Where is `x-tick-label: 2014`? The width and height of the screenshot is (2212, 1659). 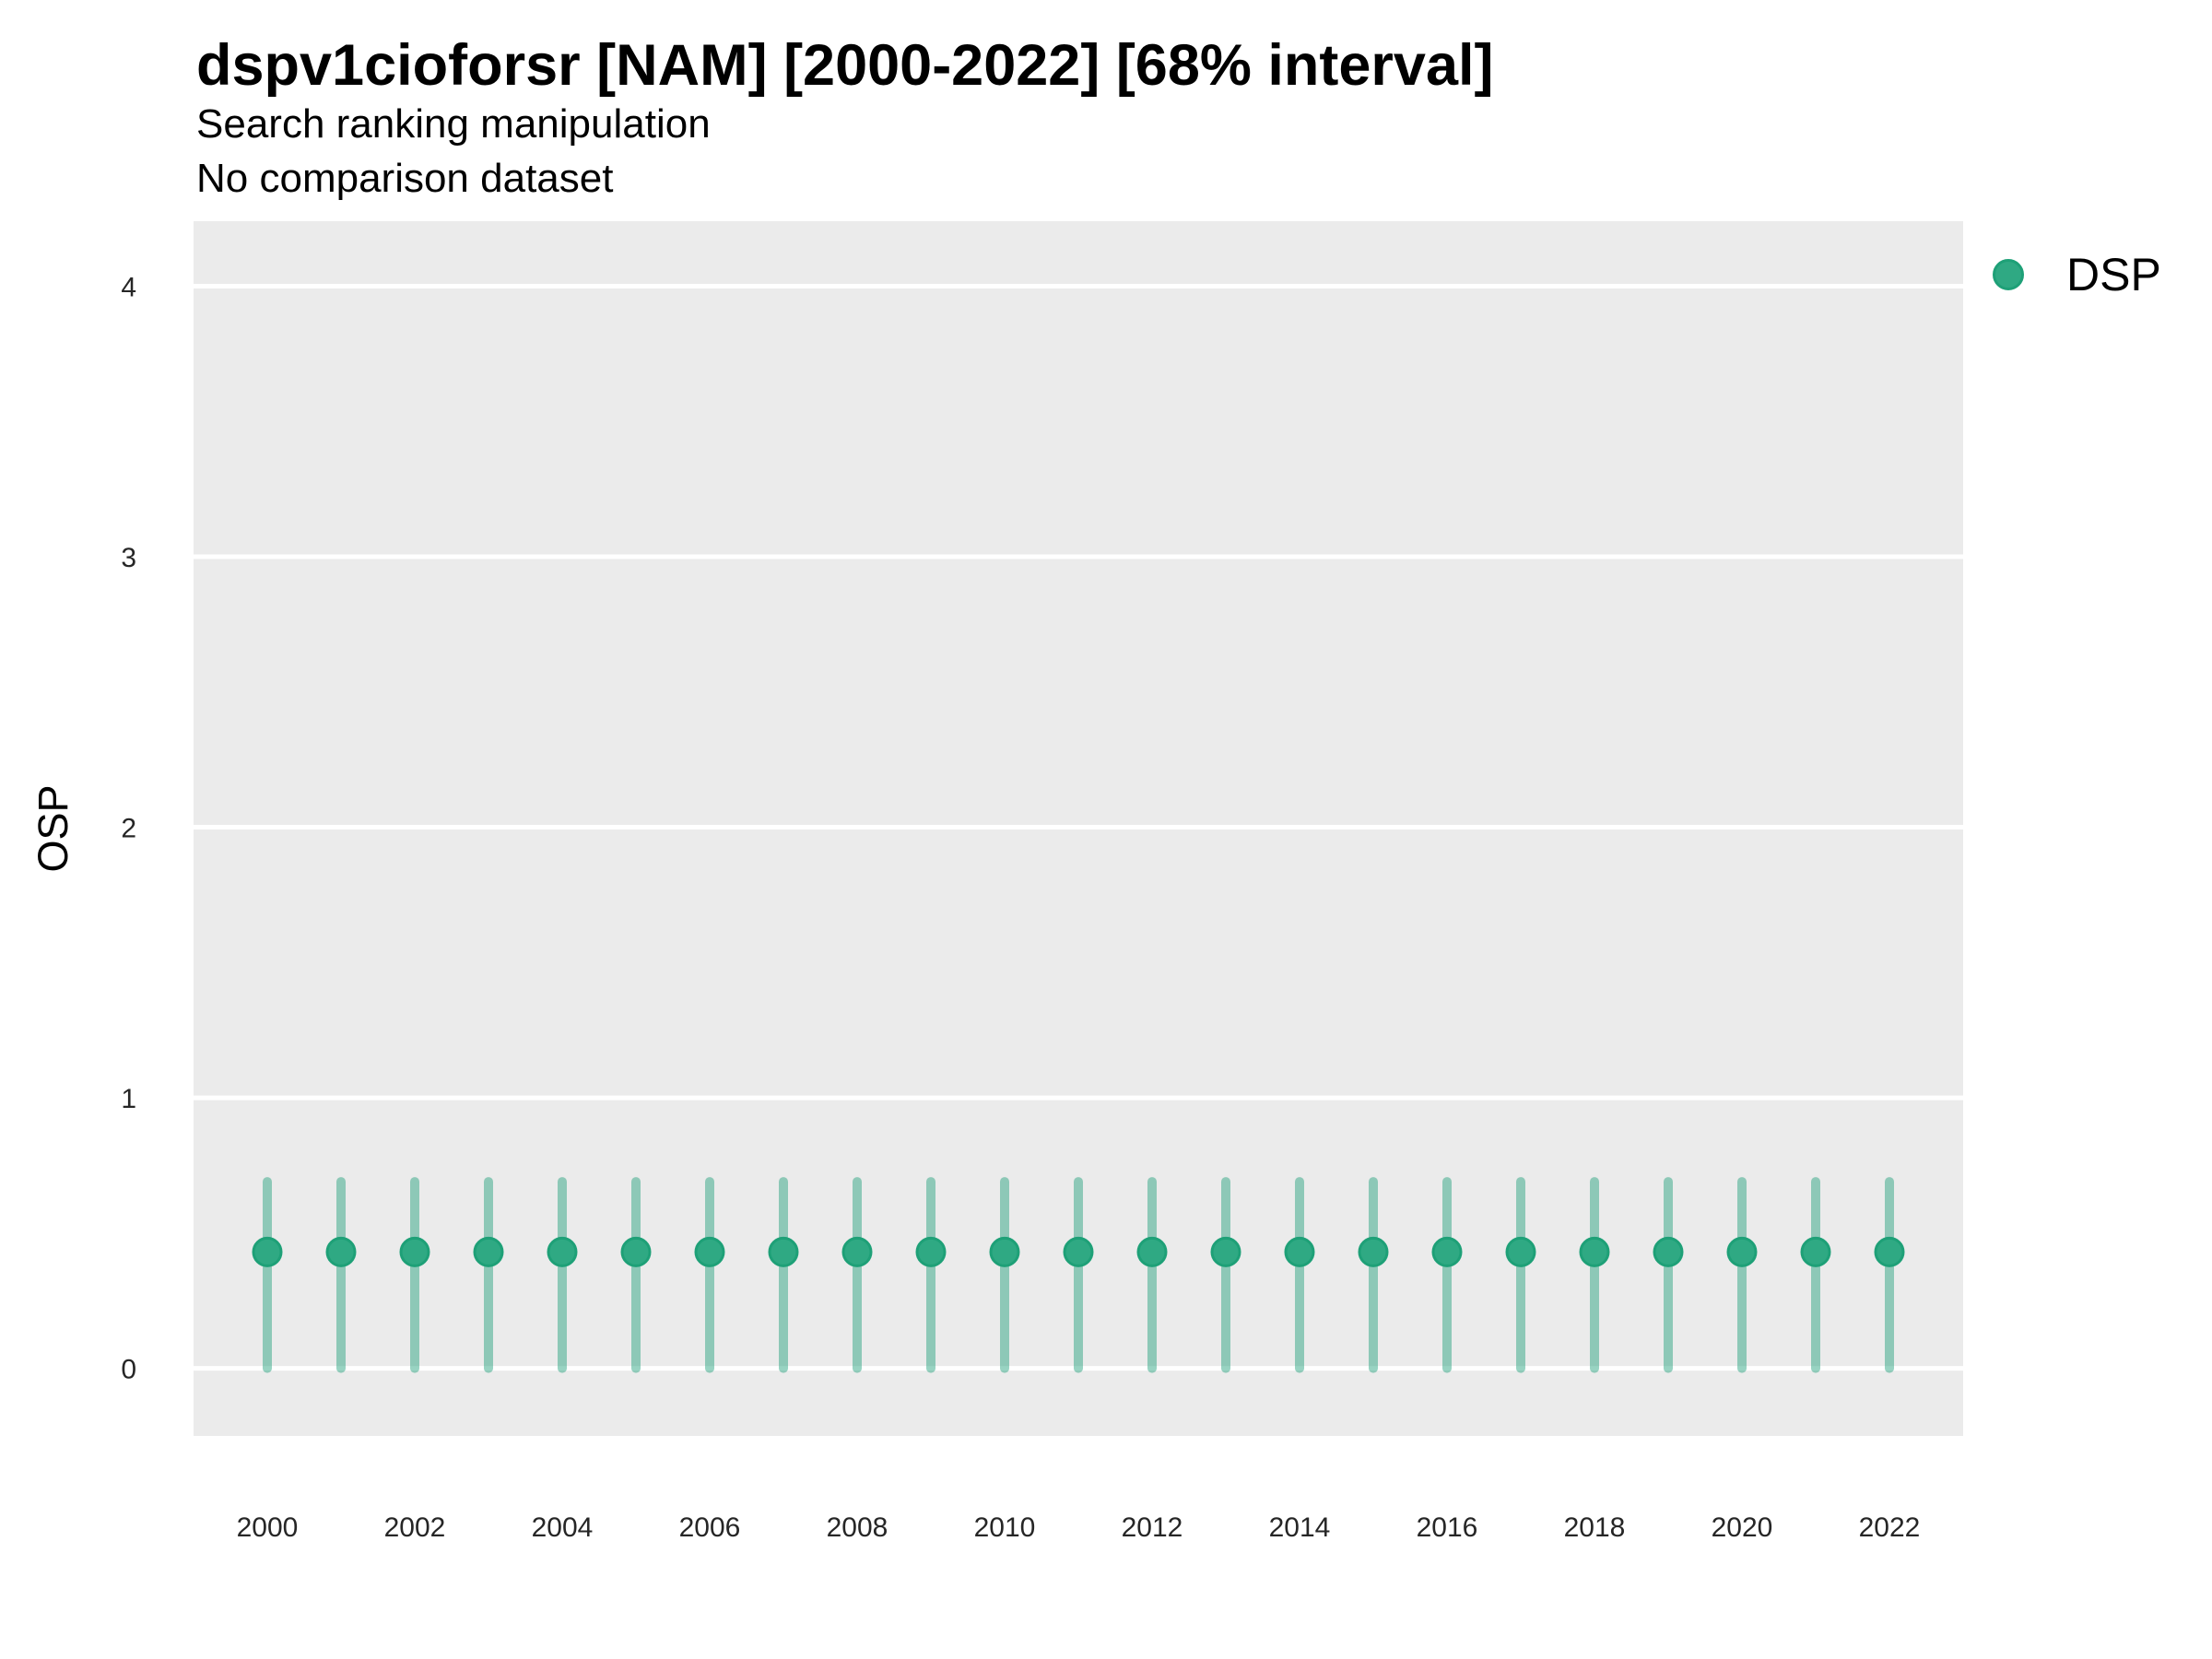
x-tick-label: 2014 is located at coordinates (1300, 1527).